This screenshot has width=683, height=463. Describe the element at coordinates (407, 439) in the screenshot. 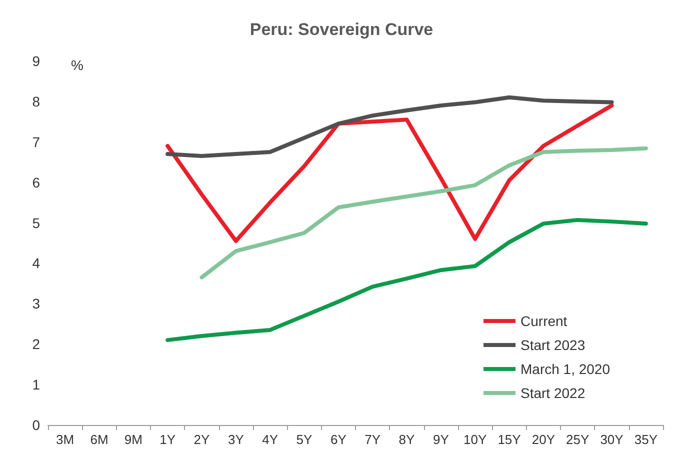

I see `x-tick-label: 8Y` at that location.